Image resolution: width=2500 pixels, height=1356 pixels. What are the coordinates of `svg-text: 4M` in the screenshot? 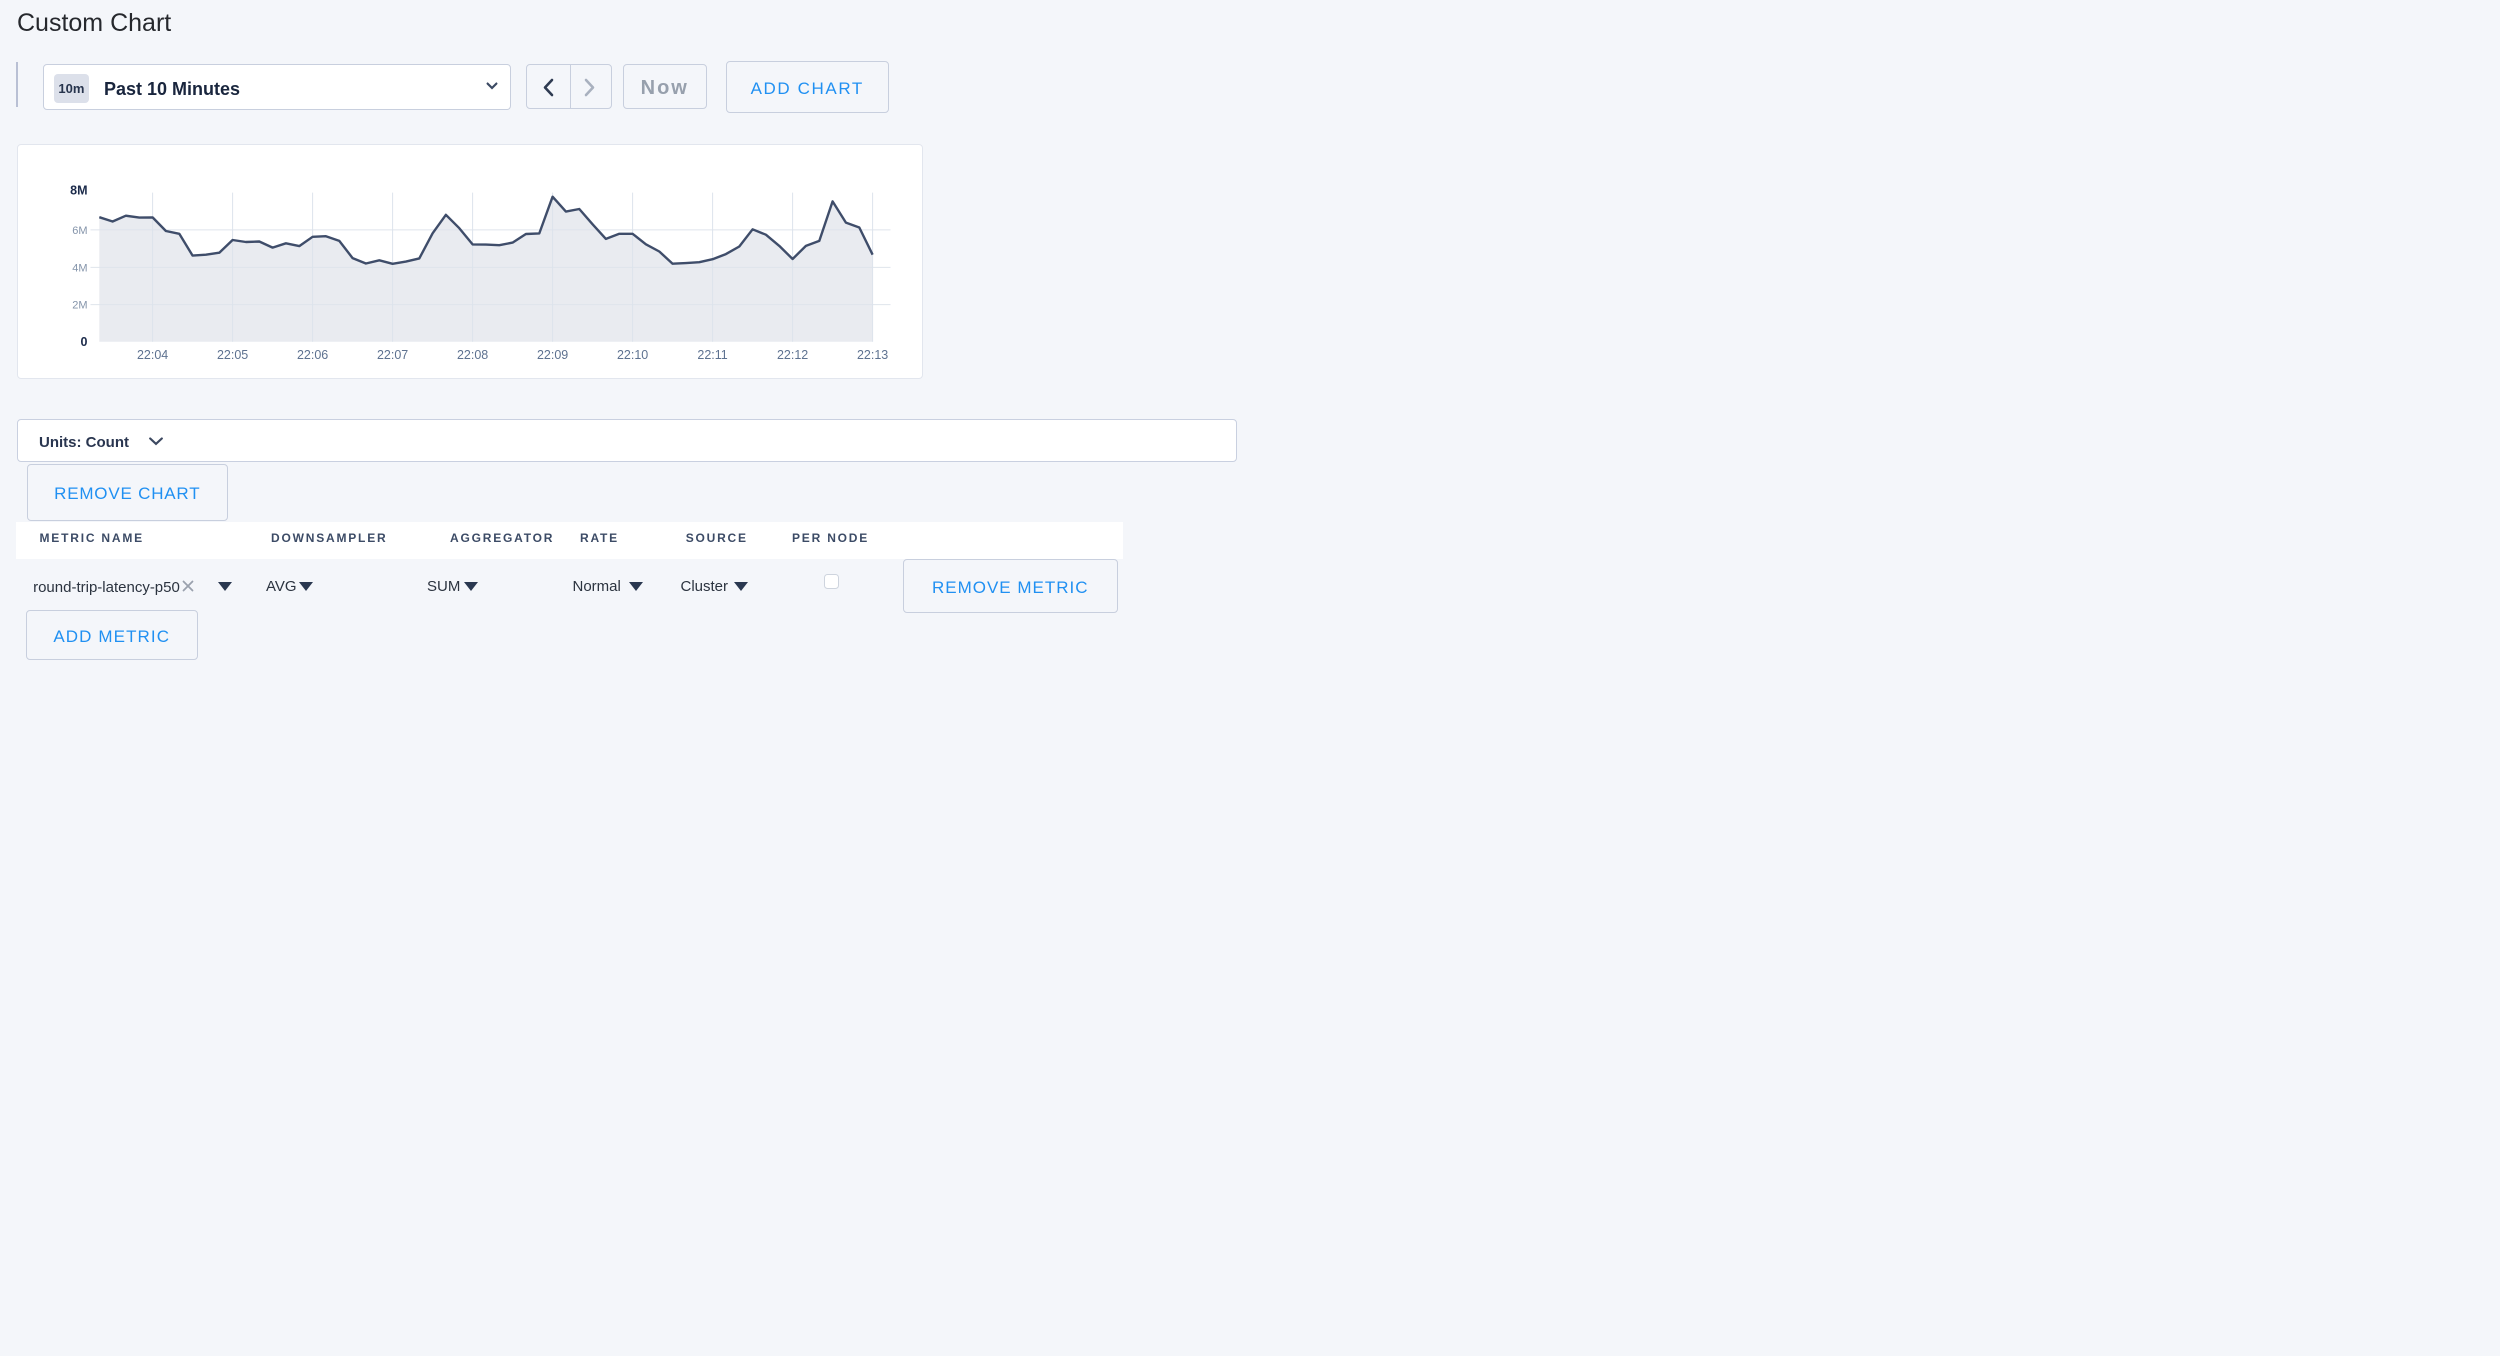 It's located at (79, 268).